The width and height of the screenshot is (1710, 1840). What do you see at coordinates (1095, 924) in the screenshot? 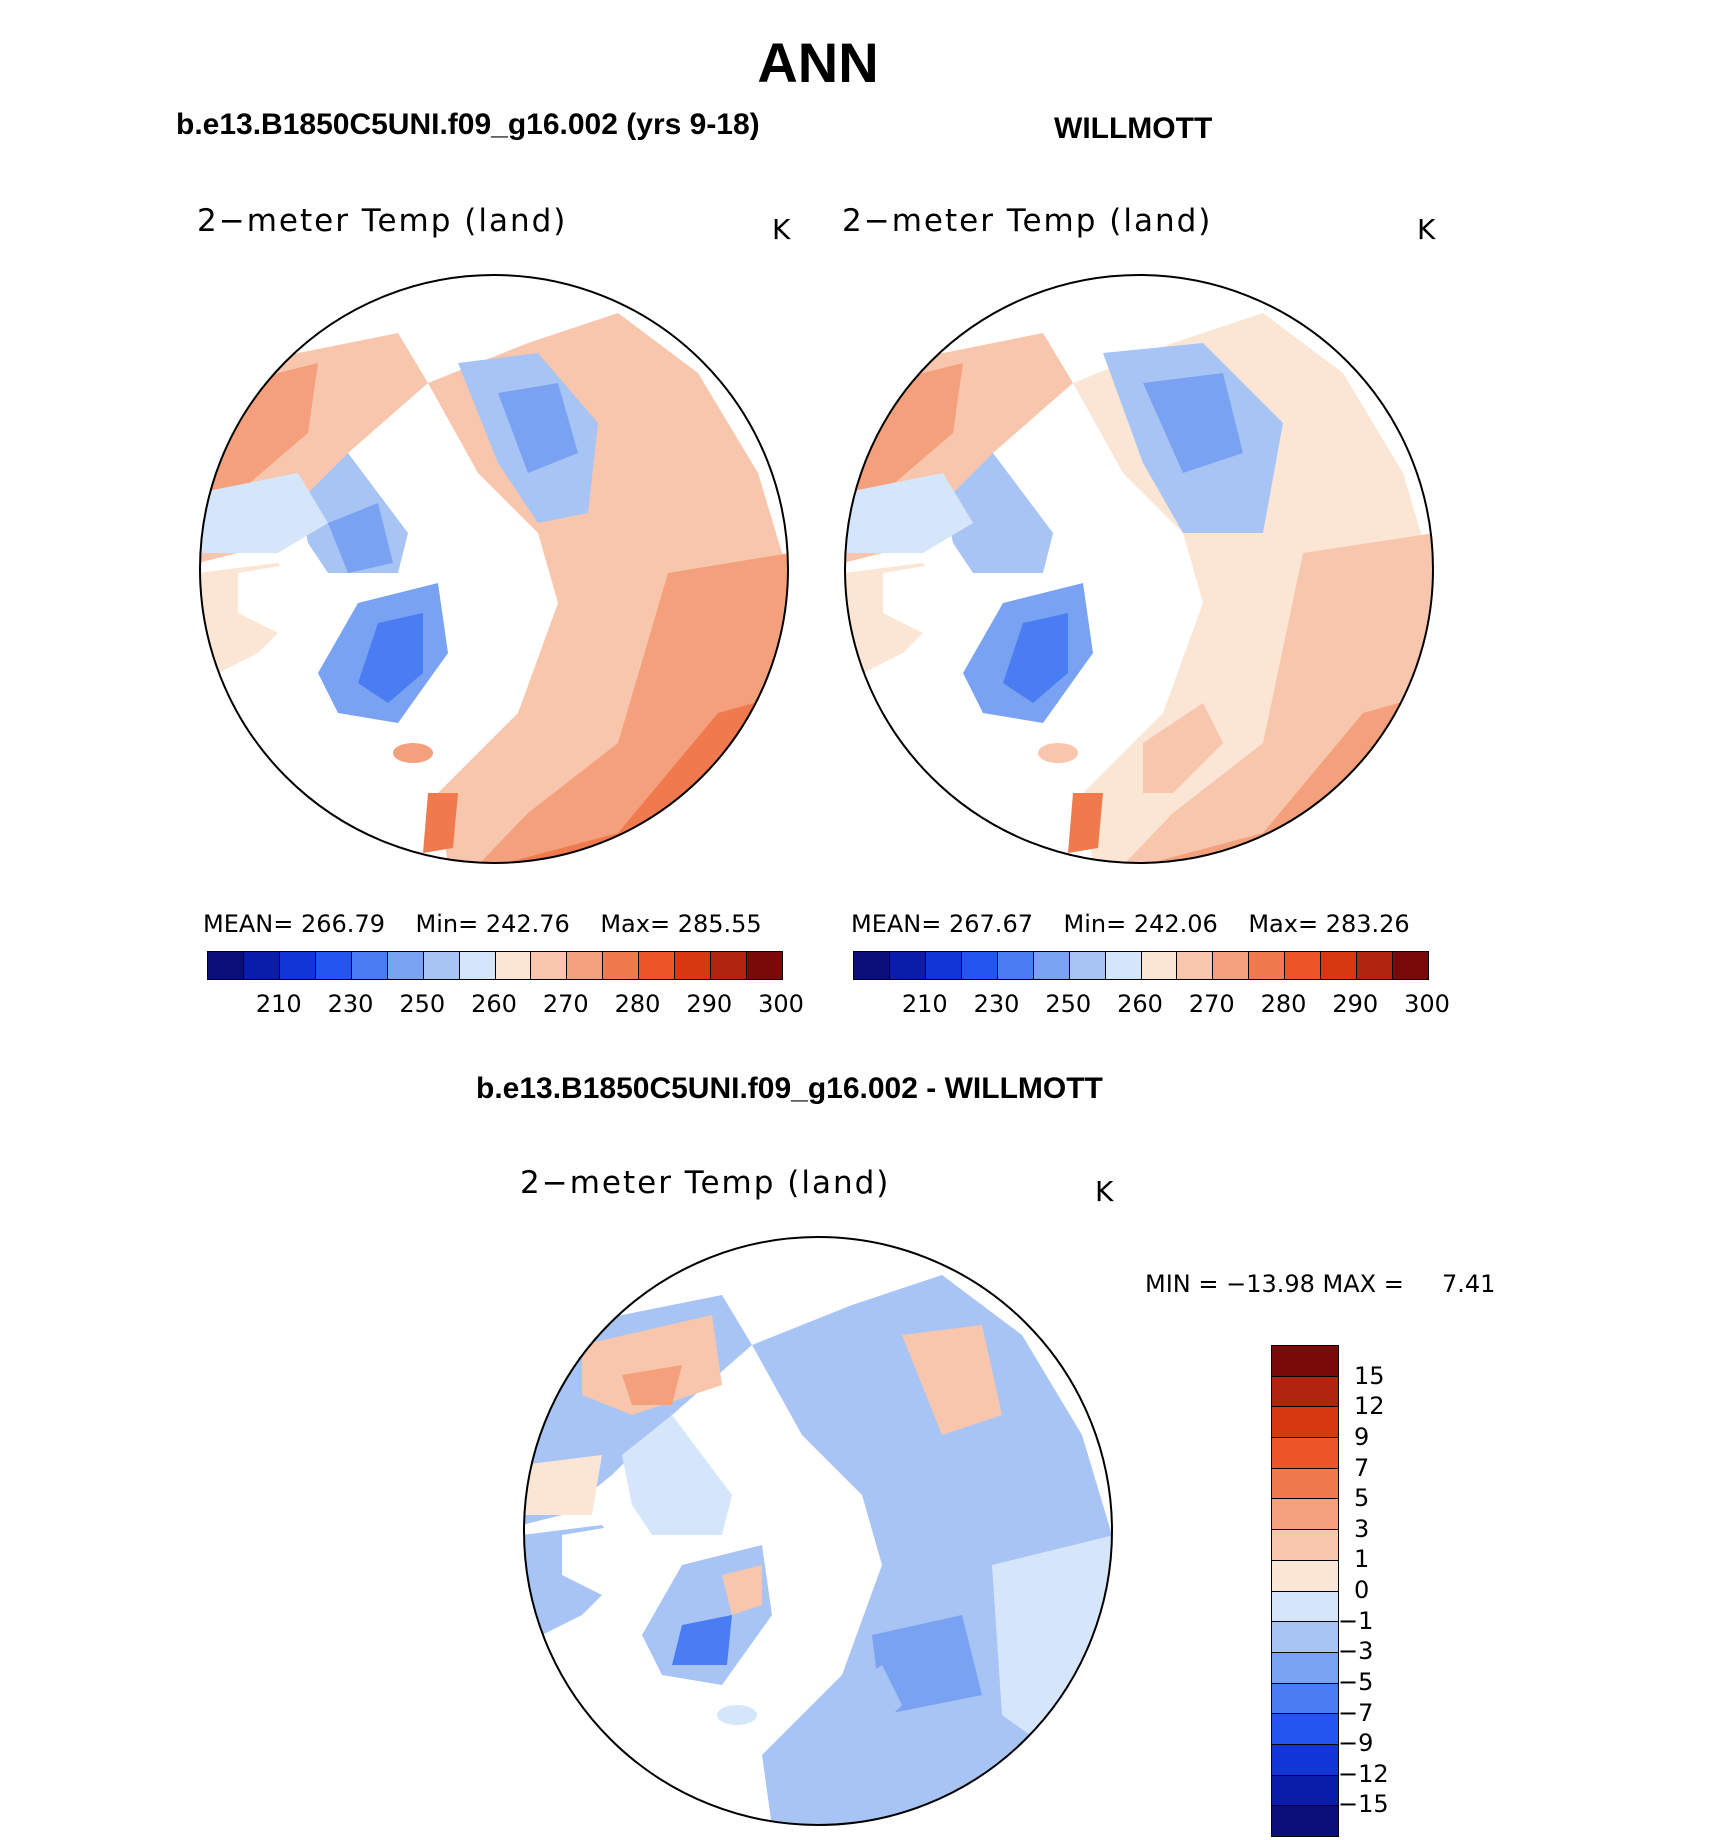
I see `obs-min-label: Min=` at bounding box center [1095, 924].